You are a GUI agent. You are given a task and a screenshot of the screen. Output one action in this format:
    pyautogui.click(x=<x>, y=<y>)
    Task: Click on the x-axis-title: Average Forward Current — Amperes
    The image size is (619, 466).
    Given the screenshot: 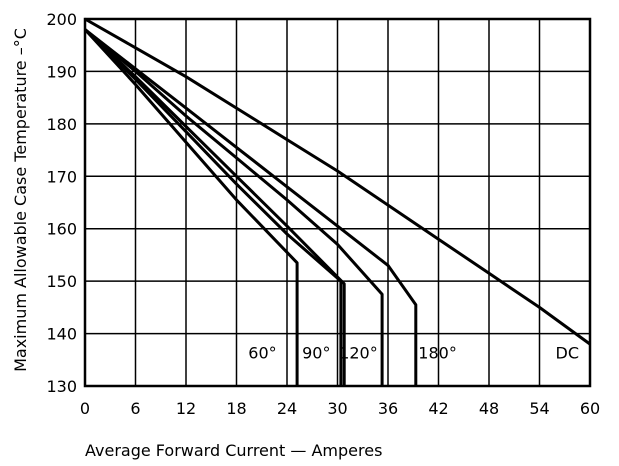 What is the action you would take?
    pyautogui.click(x=233, y=450)
    